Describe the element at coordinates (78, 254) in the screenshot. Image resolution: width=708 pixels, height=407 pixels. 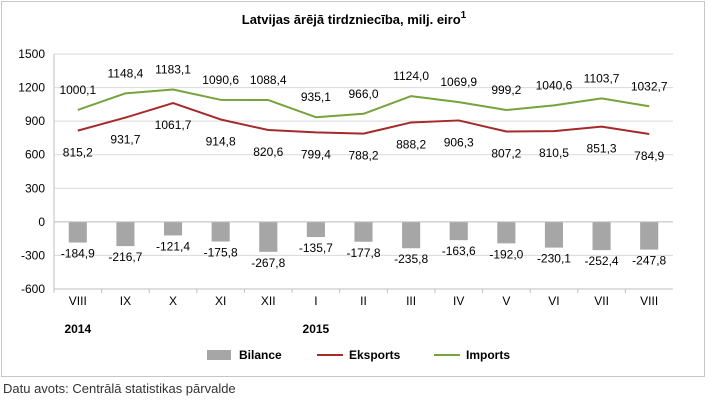
I see `bilance-value-label: -184,9` at that location.